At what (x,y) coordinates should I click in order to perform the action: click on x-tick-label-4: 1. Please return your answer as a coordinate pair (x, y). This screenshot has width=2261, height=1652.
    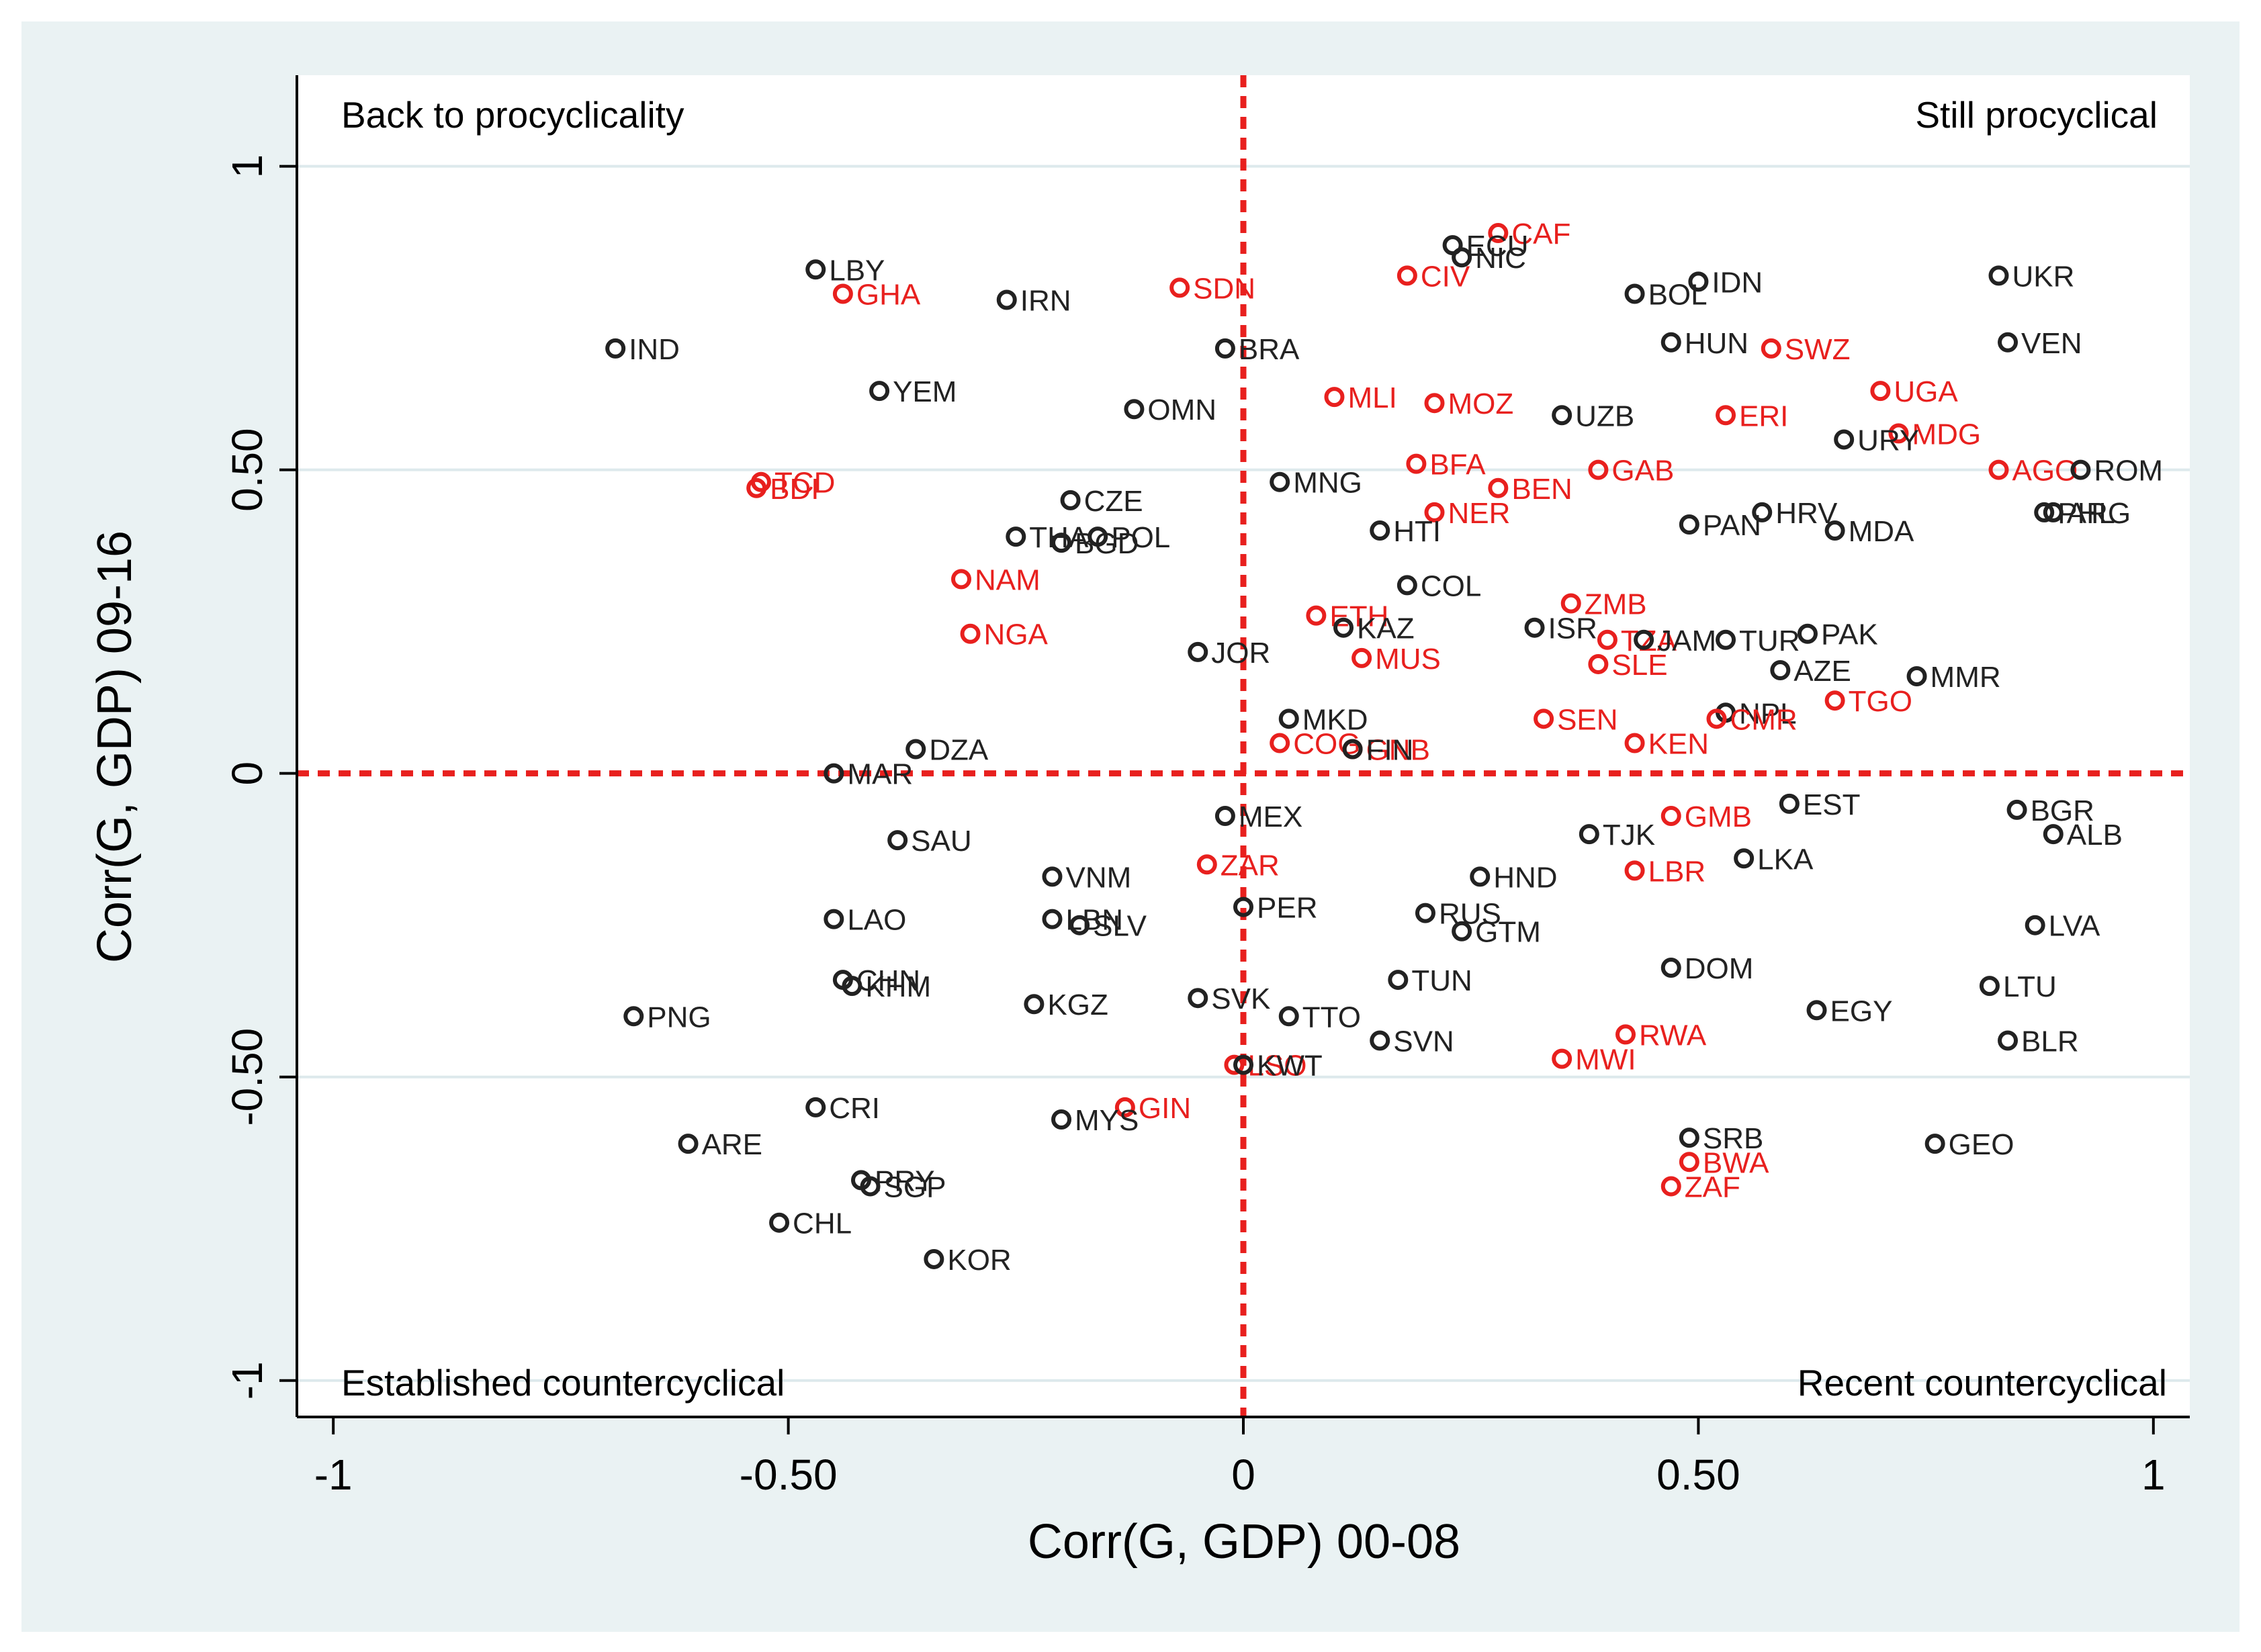
    Looking at the image, I should click on (2153, 1475).